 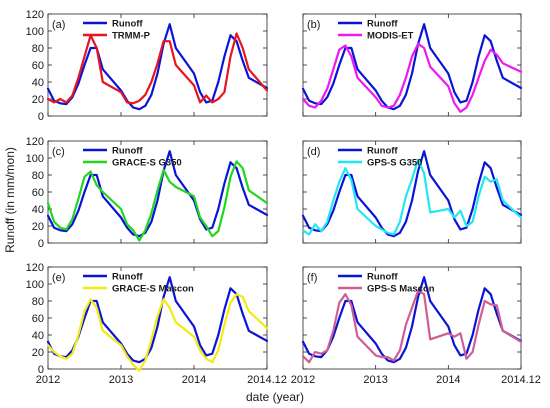 What do you see at coordinates (58, 25) in the screenshot?
I see `panel-label: (a)` at bounding box center [58, 25].